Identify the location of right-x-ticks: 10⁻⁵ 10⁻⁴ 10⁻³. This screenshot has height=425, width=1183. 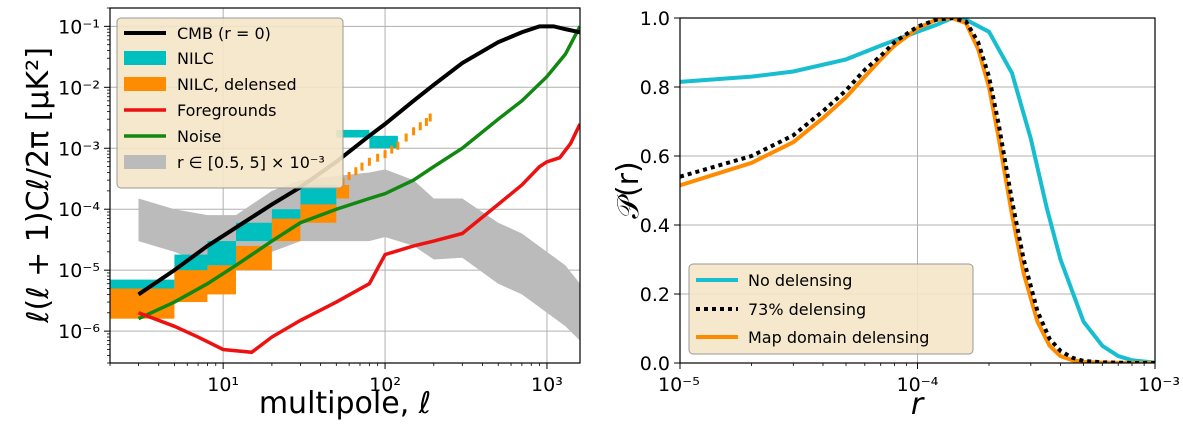
(919, 379).